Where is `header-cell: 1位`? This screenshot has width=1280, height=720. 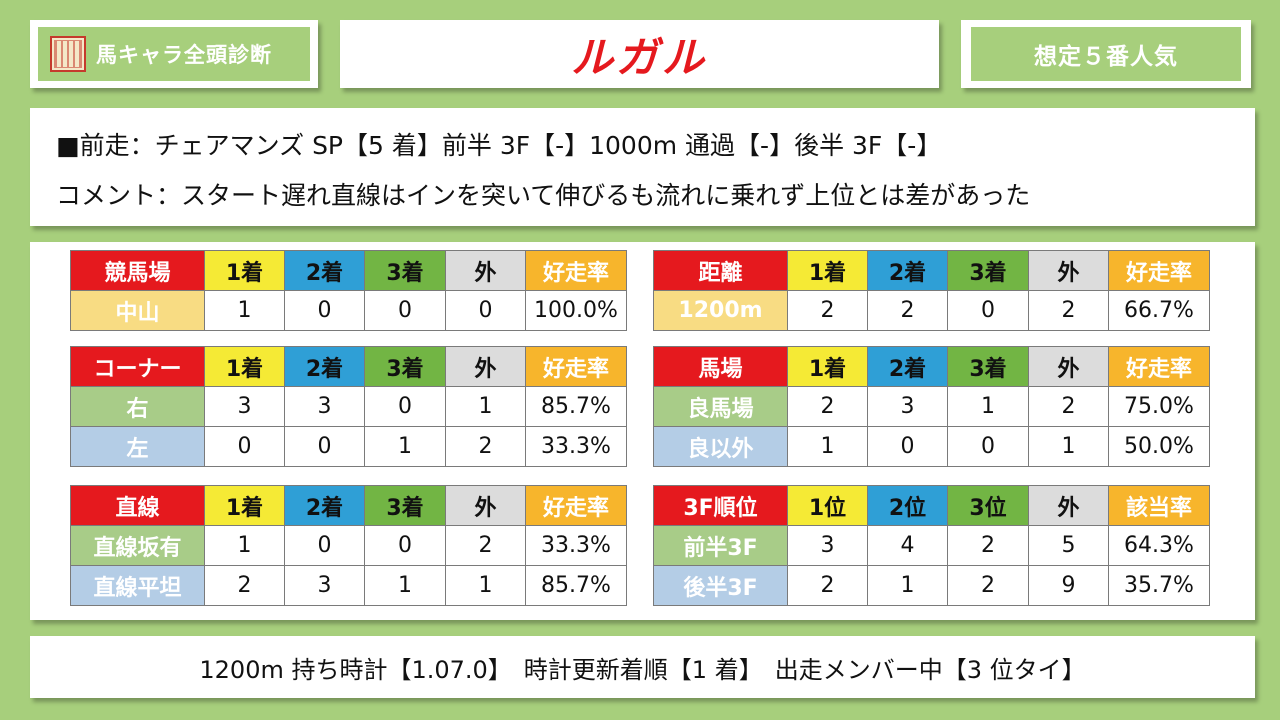
header-cell: 1位 is located at coordinates (827, 505).